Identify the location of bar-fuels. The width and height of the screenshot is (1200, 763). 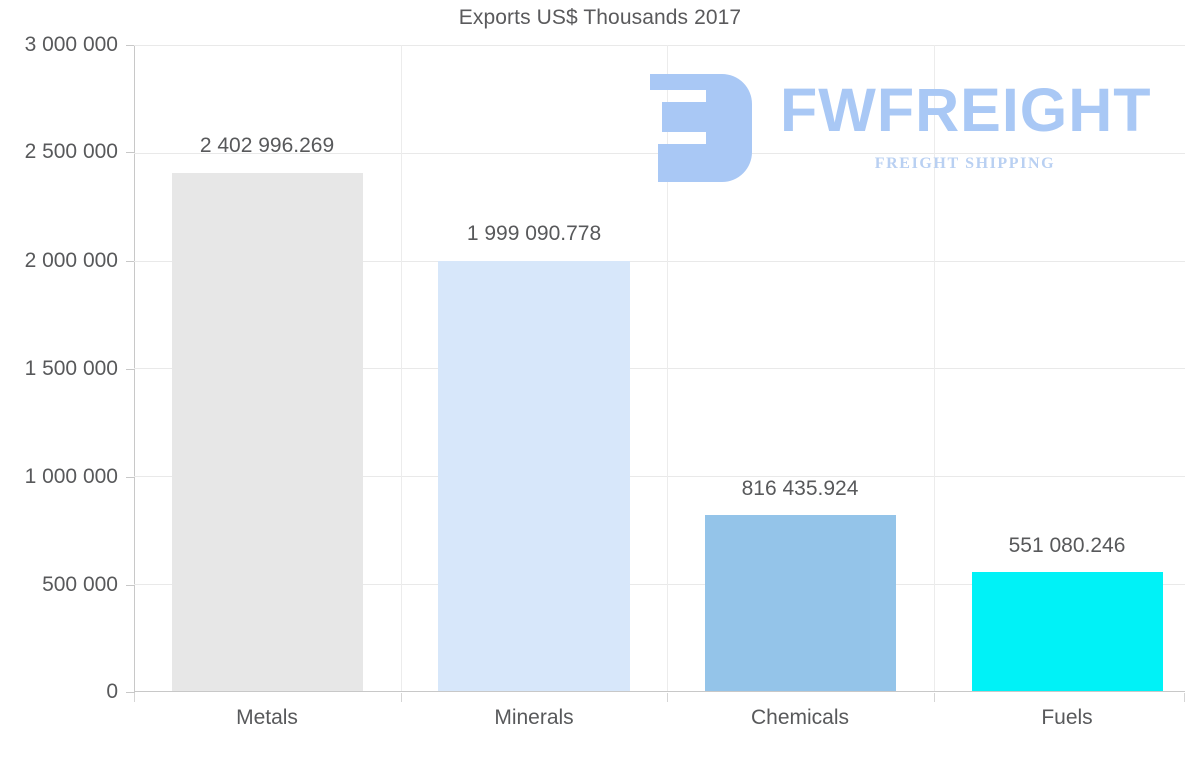
(1067, 631).